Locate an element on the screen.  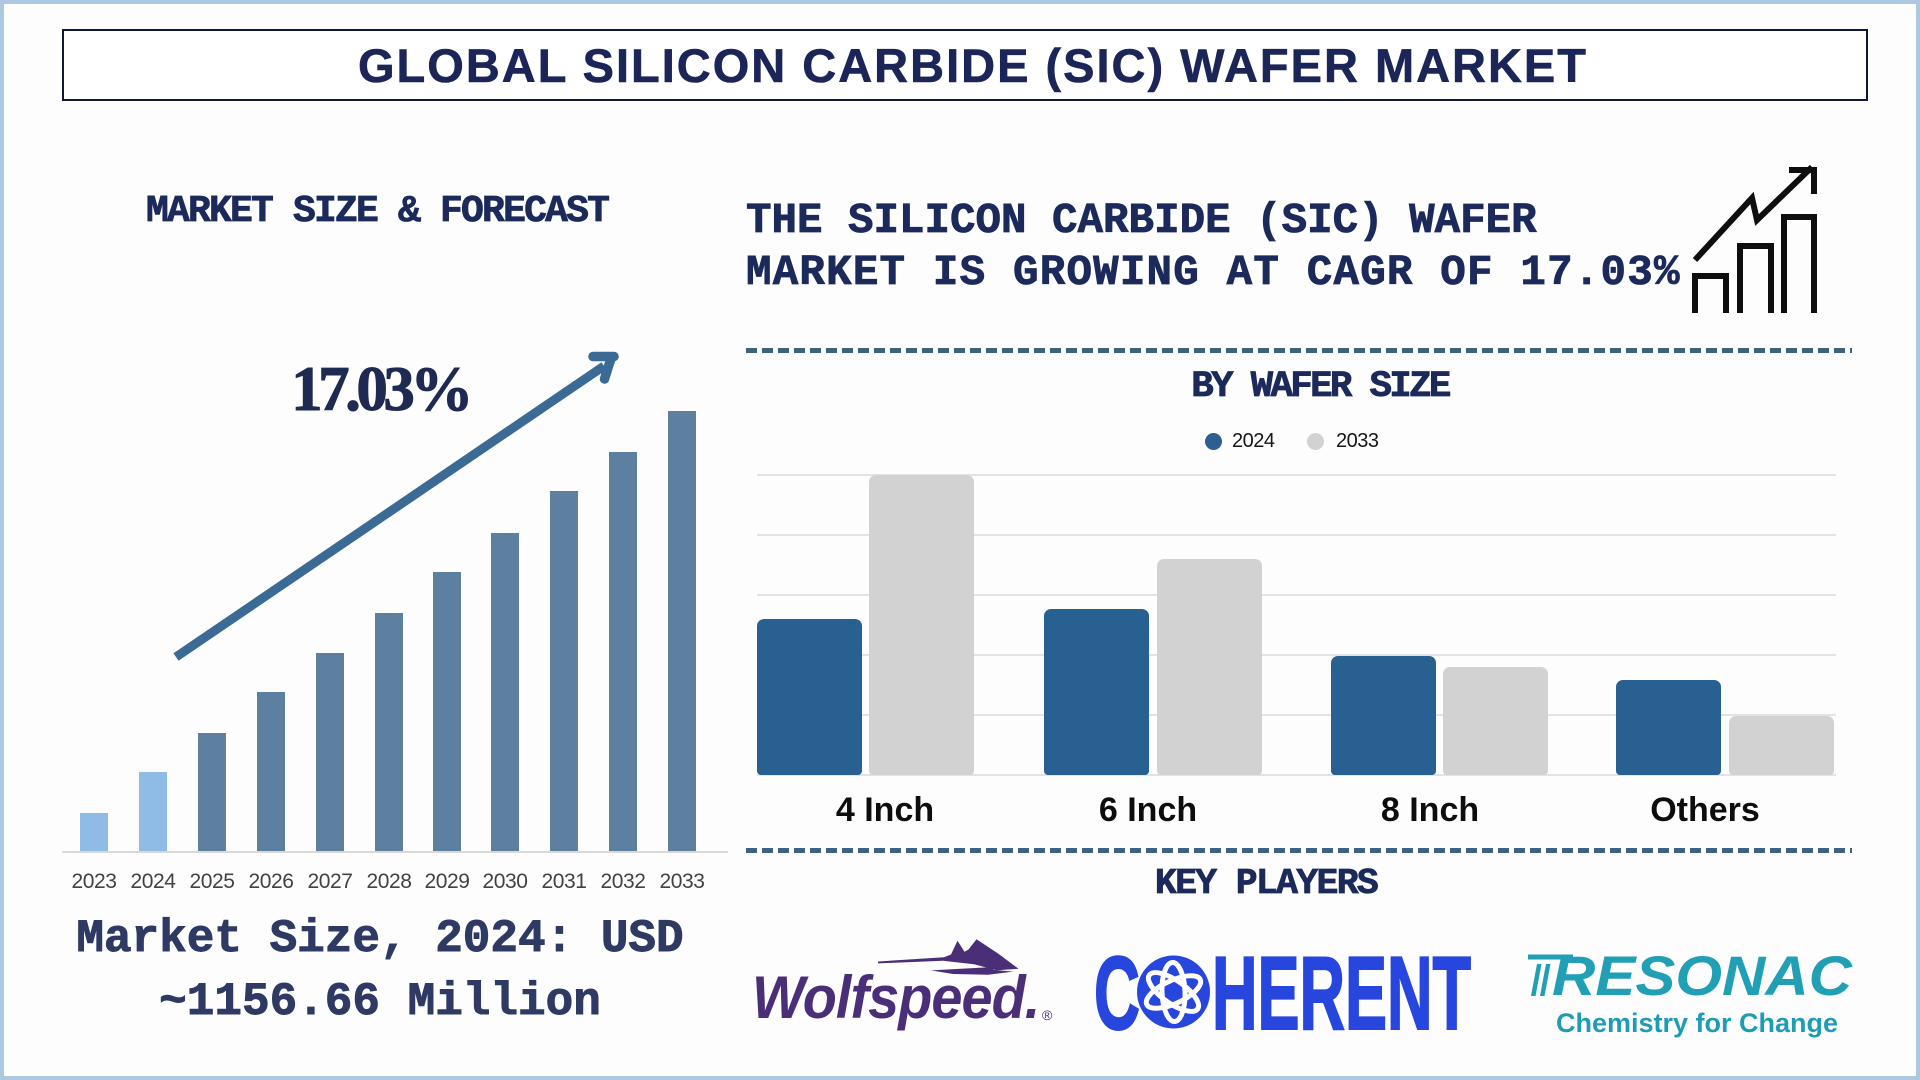
svg-text: RESONAC is located at coordinates (1703, 975).